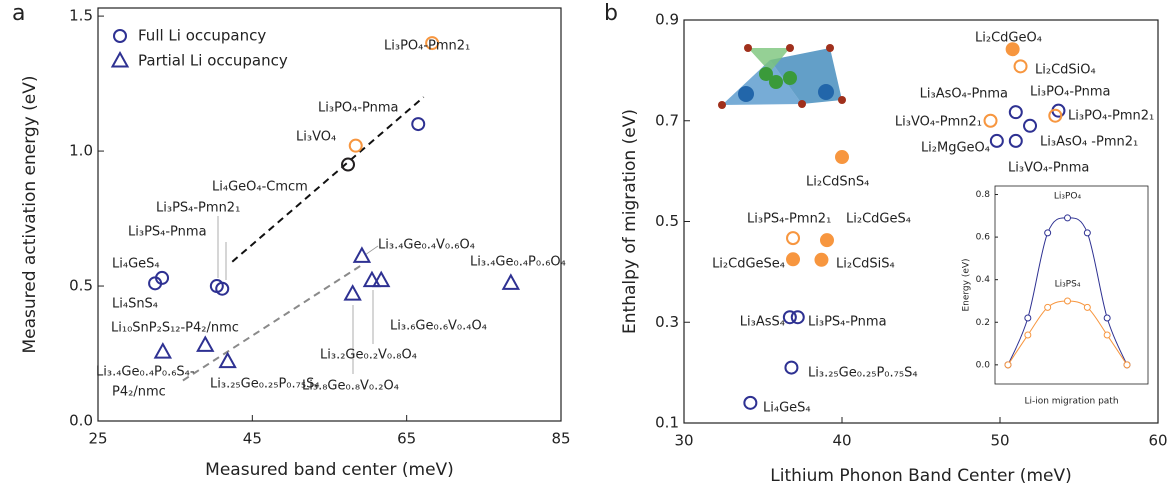 This screenshot has height=486, width=1168. Describe the element at coordinates (878, 219) in the screenshot. I see `point-label: Li₂CdGeS₄` at that location.